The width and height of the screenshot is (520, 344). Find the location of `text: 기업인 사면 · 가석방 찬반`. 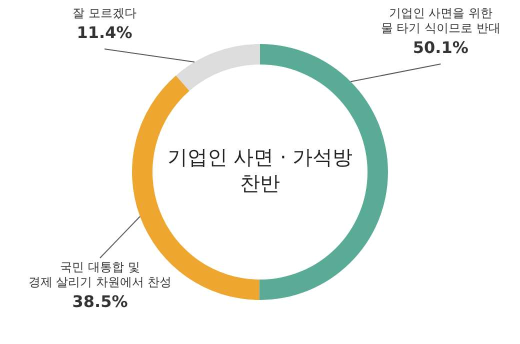

text: 기업인 사면 · 가석방 찬반 is located at coordinates (260, 170).